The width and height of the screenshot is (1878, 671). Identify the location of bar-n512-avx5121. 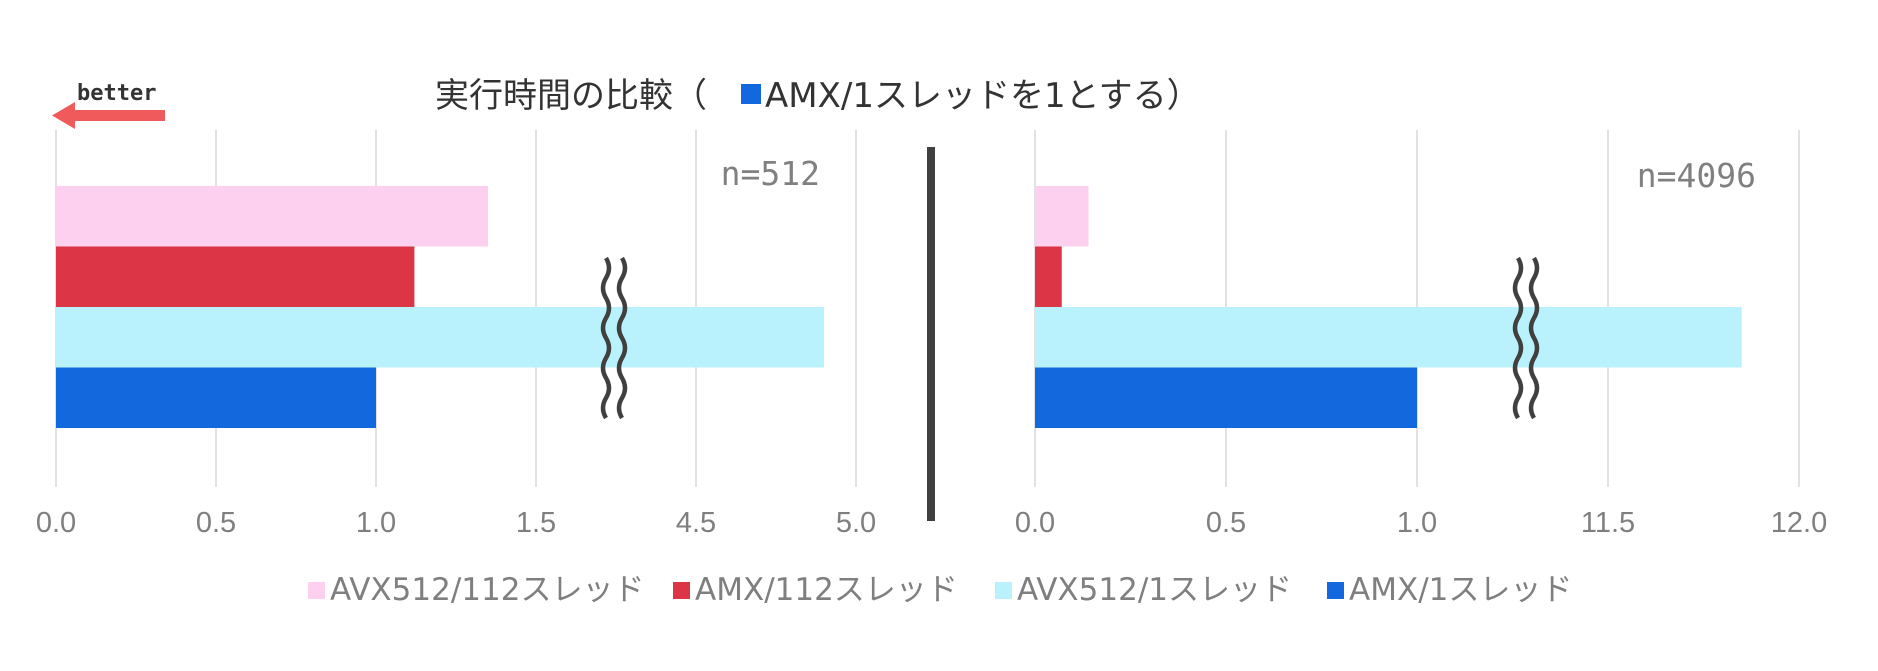
(440, 337).